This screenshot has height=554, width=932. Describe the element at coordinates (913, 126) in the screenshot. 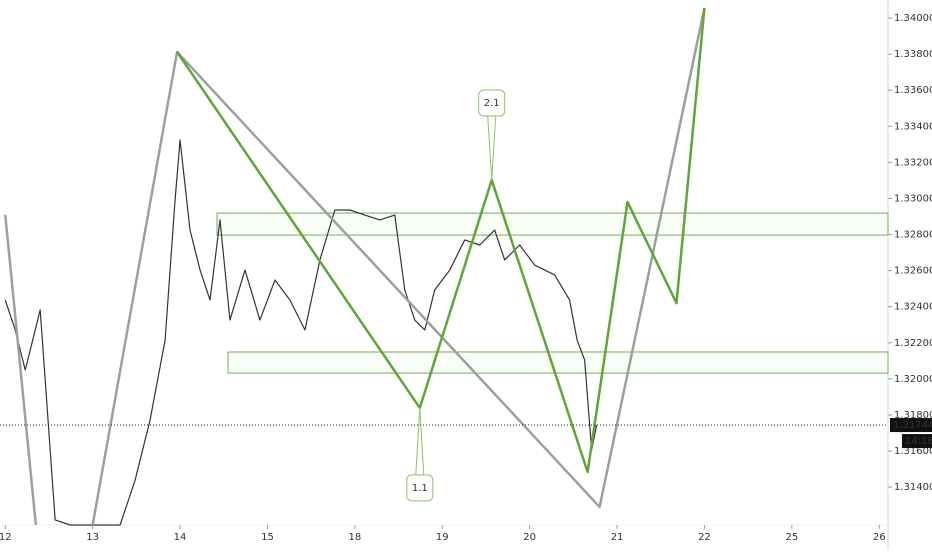

I see `y-tick-label: 1.33400` at that location.